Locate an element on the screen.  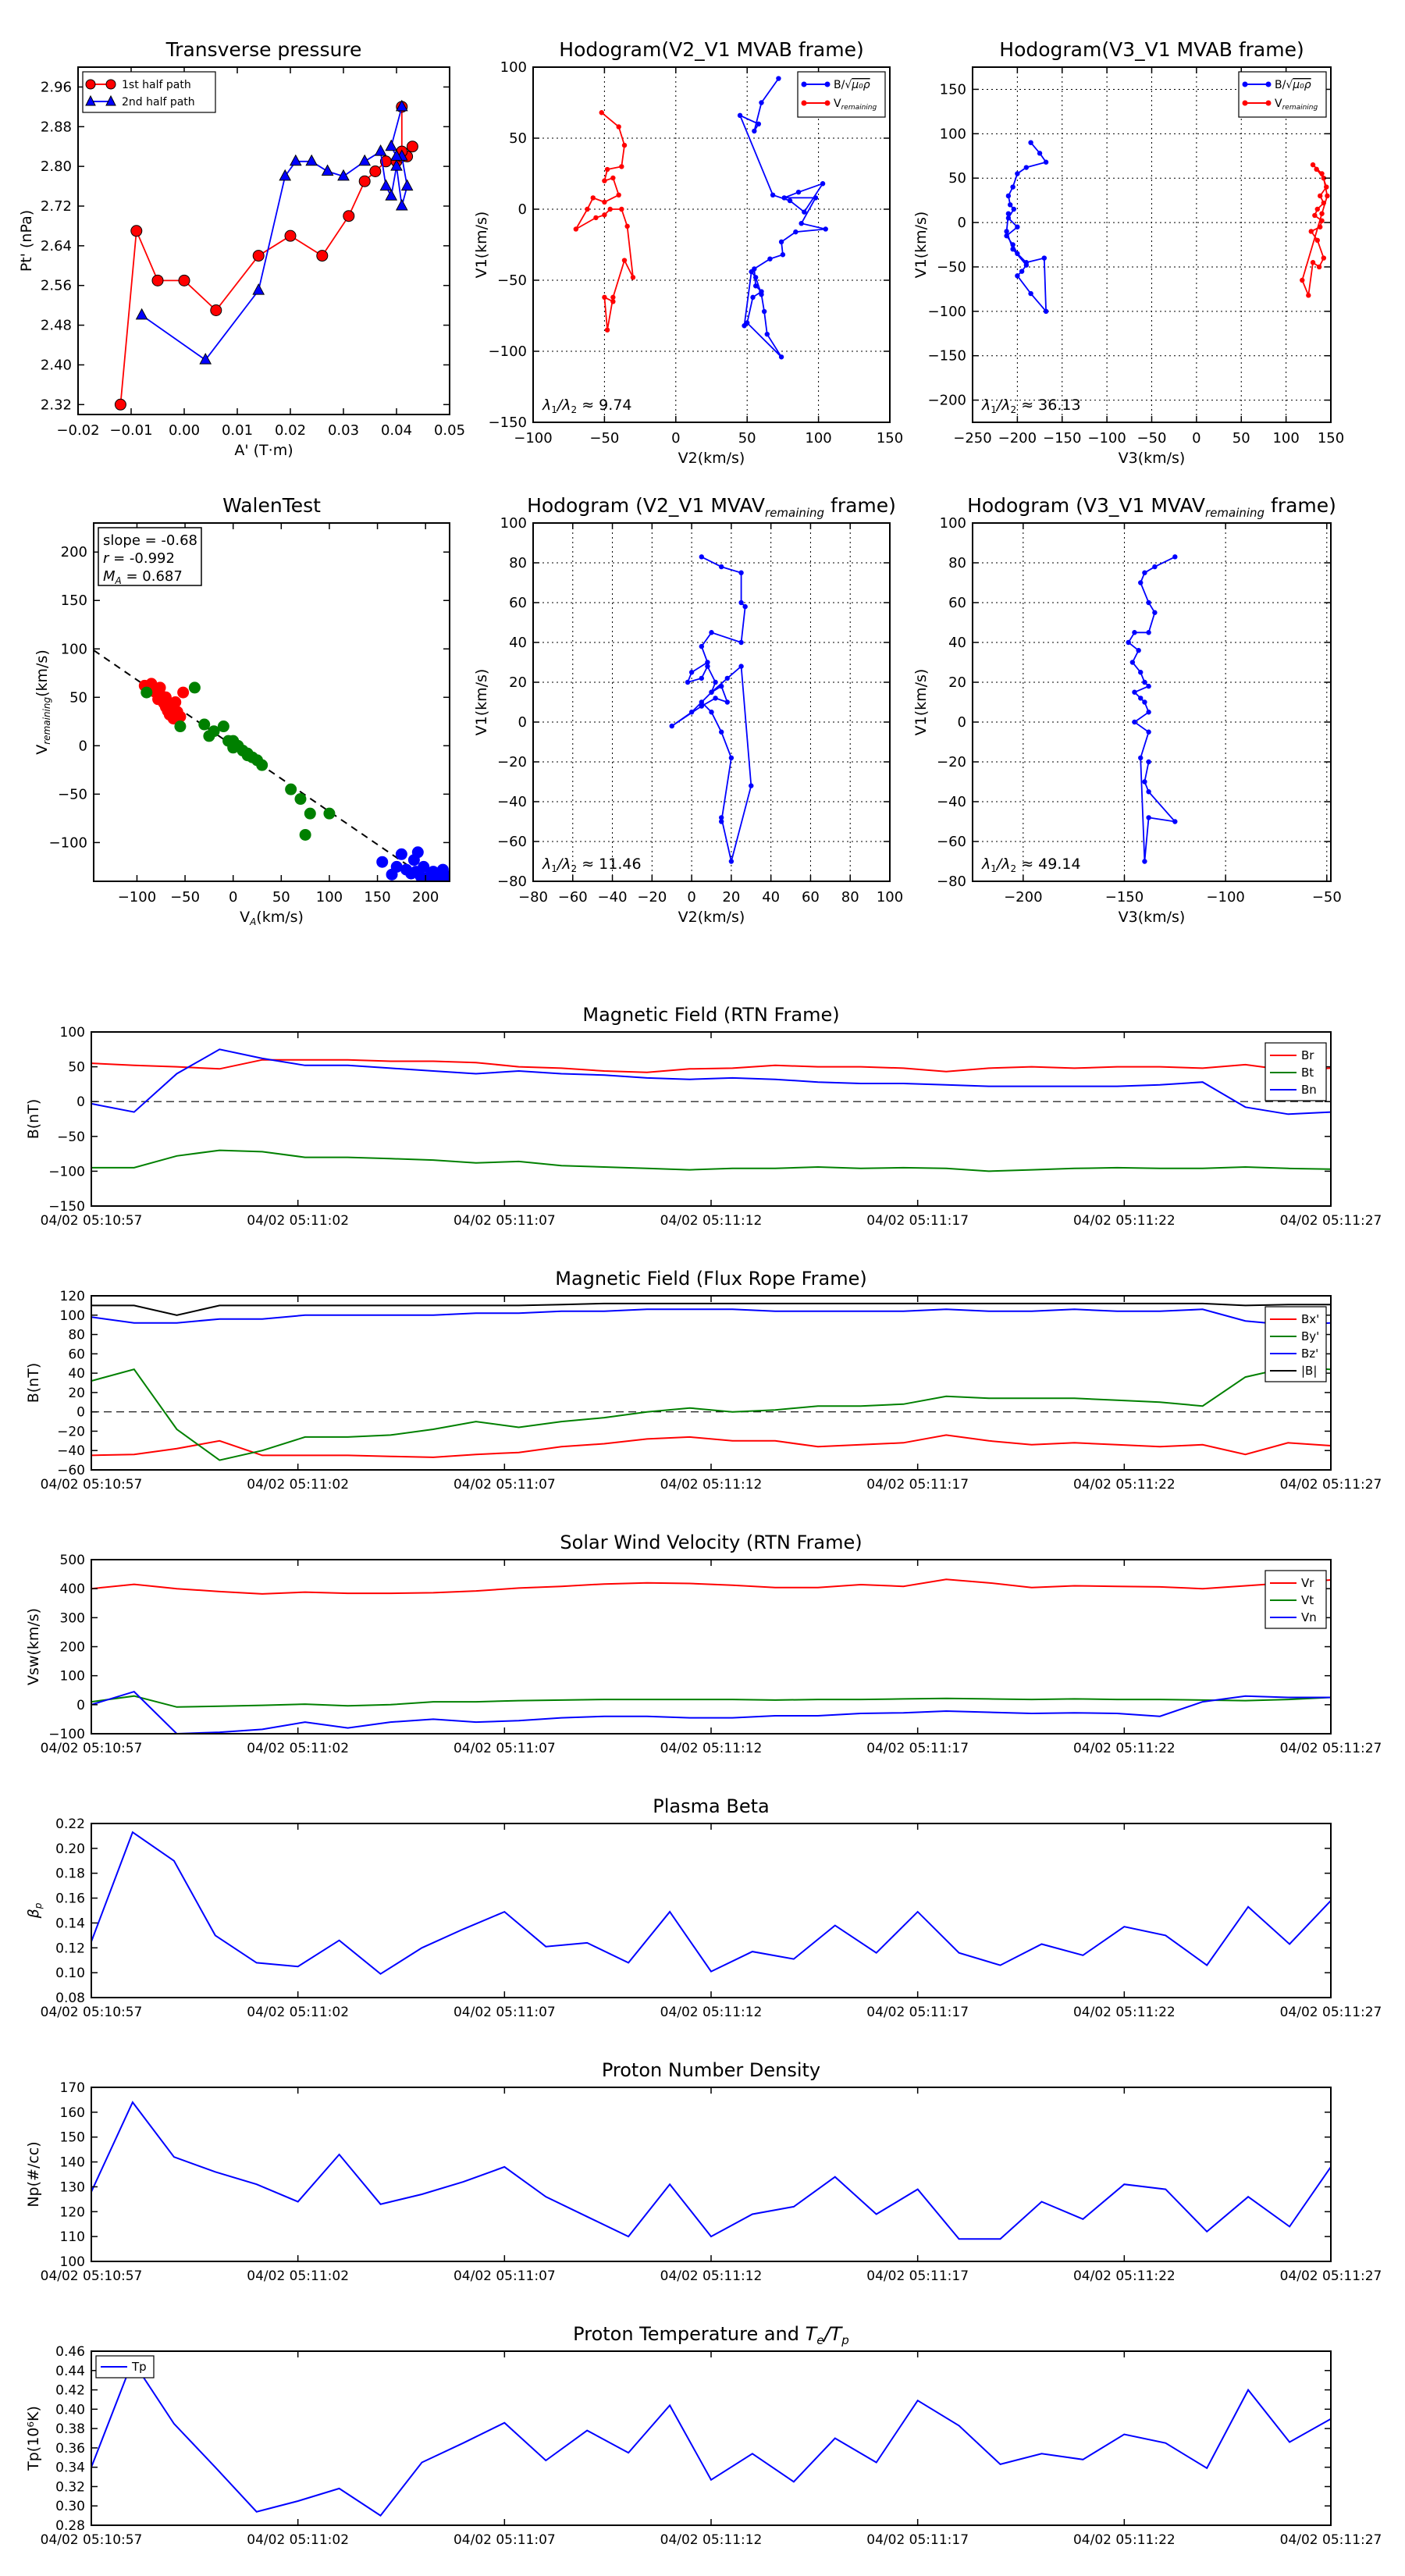
lambda2: /λ is located at coordinates (1003, 864).